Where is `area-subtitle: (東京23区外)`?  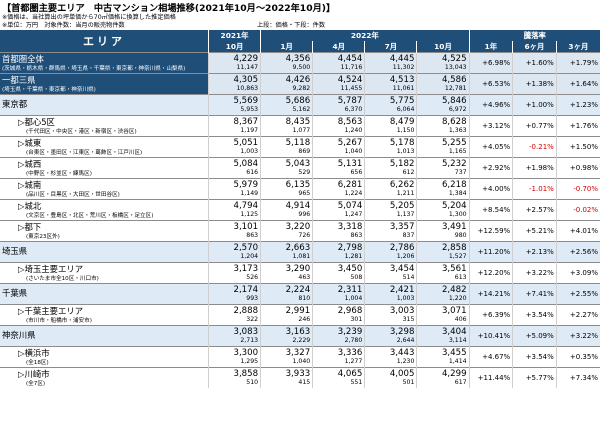
area-subtitle: (東京23区外) is located at coordinates (43, 237).